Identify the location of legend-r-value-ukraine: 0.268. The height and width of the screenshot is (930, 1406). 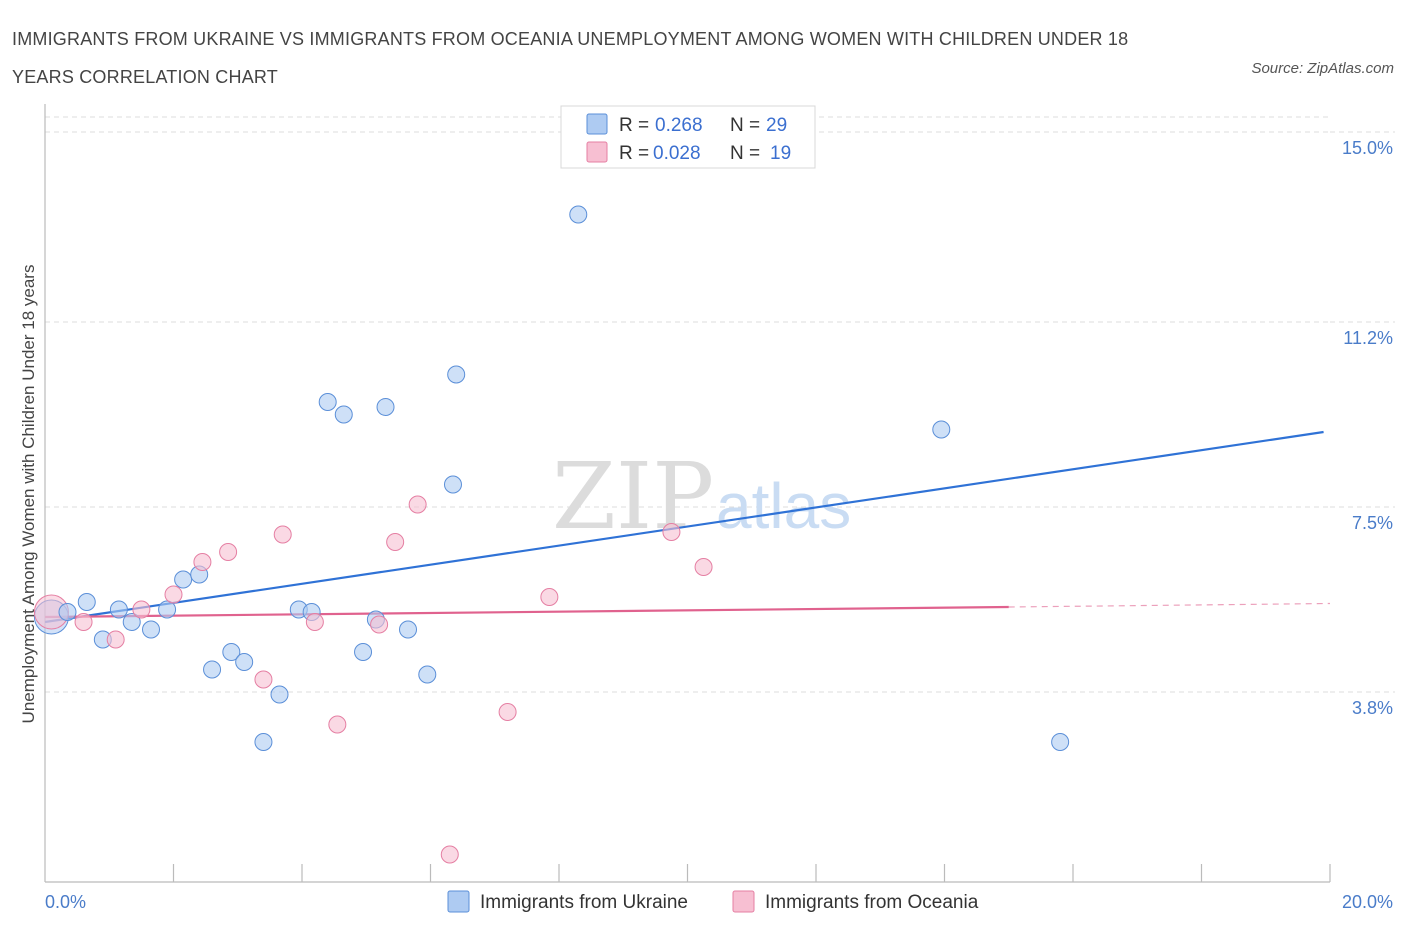
(679, 125).